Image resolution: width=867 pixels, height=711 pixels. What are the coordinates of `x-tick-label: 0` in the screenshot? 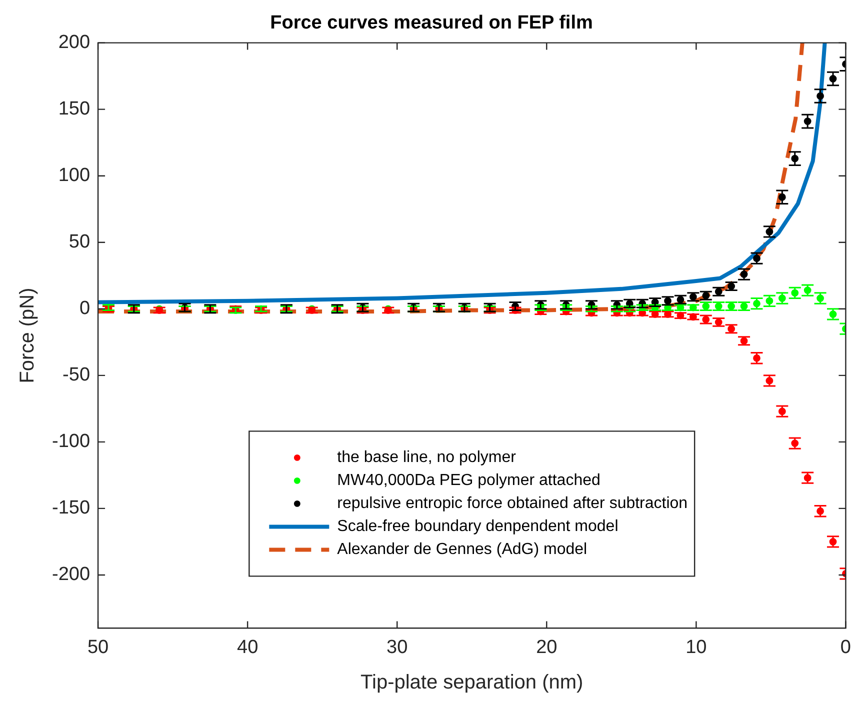 It's located at (846, 647).